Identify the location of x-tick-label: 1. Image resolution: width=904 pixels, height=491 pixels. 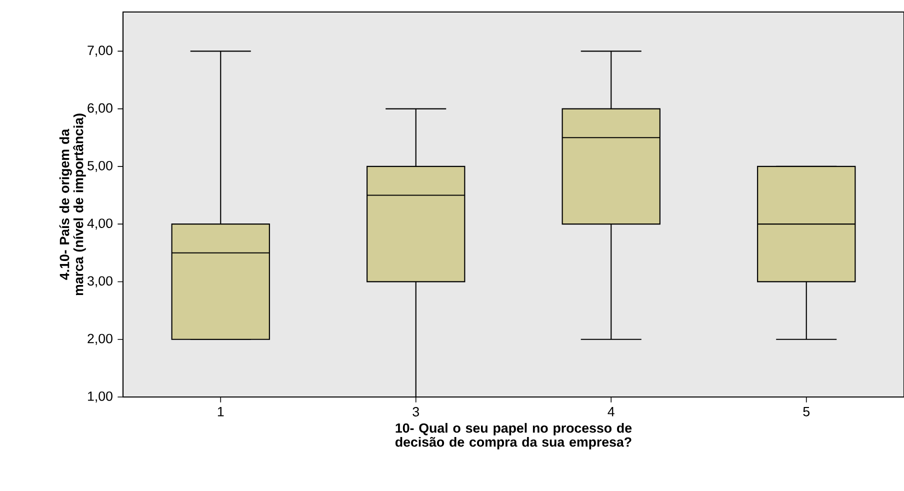
(221, 411).